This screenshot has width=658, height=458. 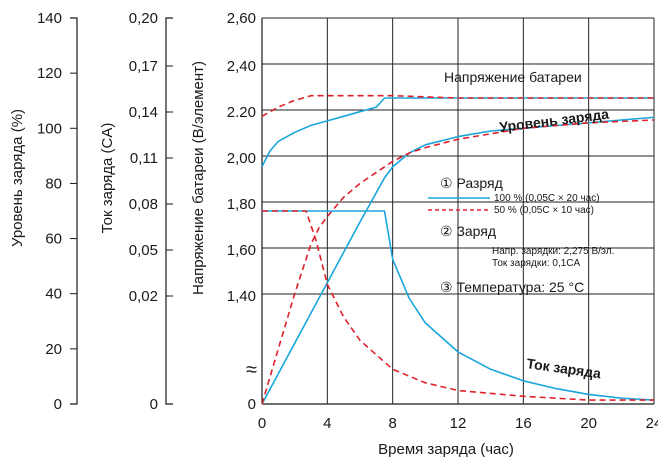 What do you see at coordinates (547, 198) in the screenshot?
I see `legend-discharge-100: 100 % (0,05C × 20 час)` at bounding box center [547, 198].